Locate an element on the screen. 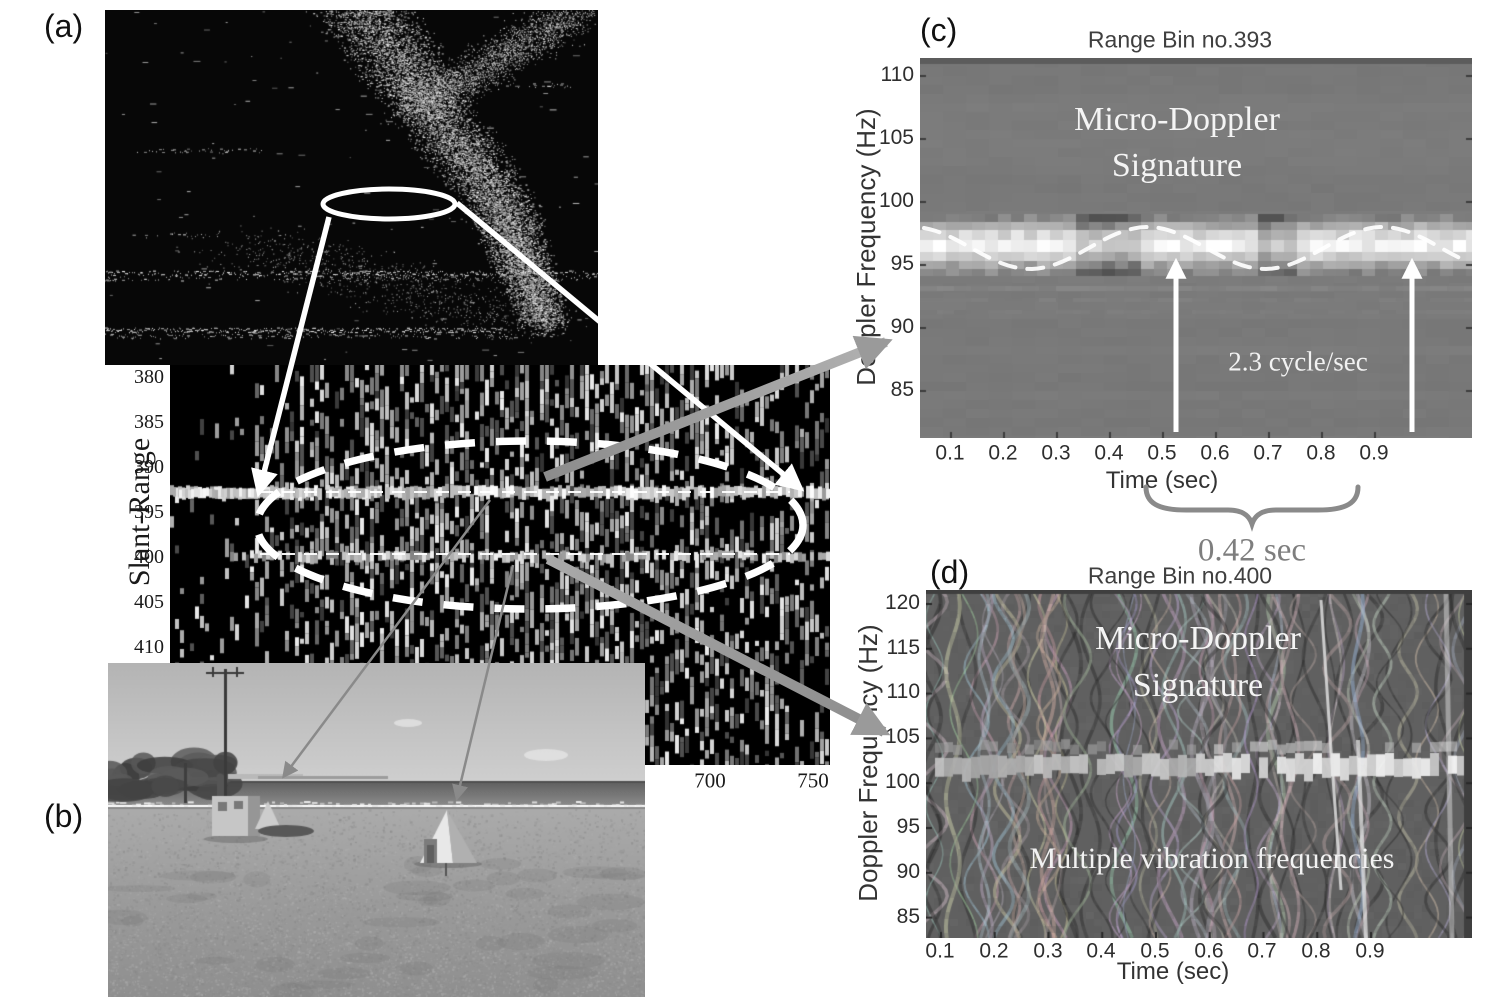 The width and height of the screenshot is (1494, 1000). panel-c-xtick: 0.4 is located at coordinates (1109, 453).